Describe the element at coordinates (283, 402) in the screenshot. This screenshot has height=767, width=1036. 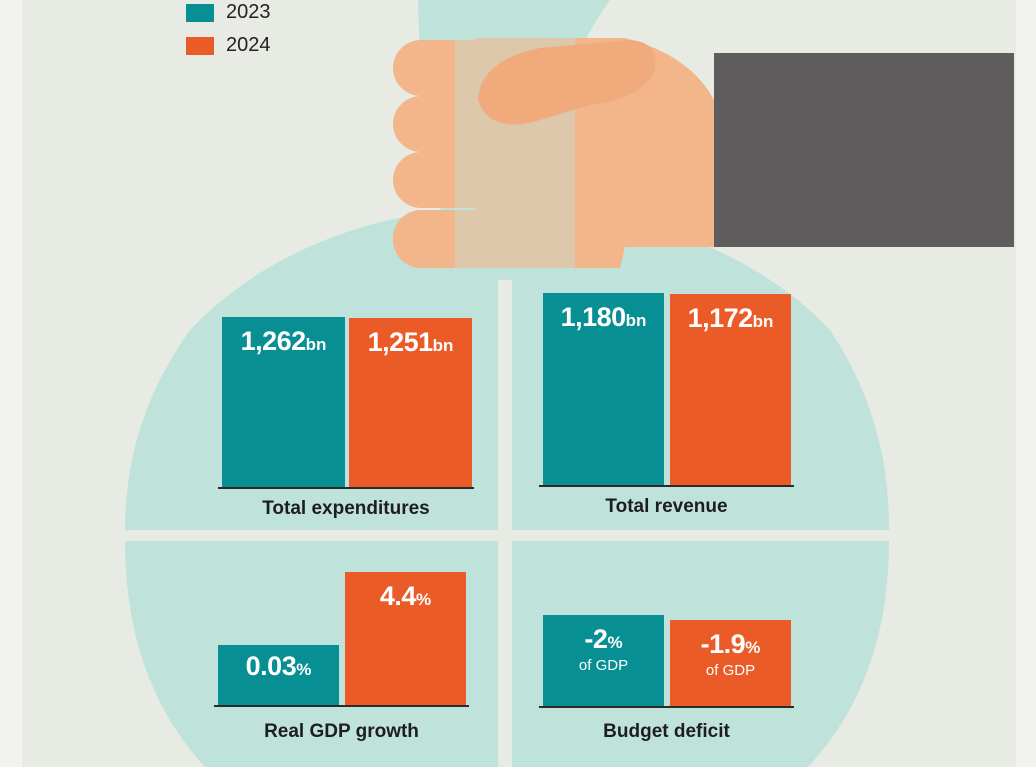
I see `bar-expenditures-2023` at that location.